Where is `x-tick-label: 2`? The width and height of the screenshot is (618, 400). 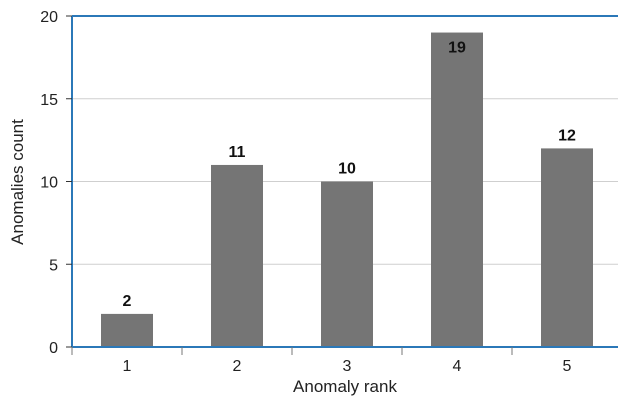 x-tick-label: 2 is located at coordinates (237, 366).